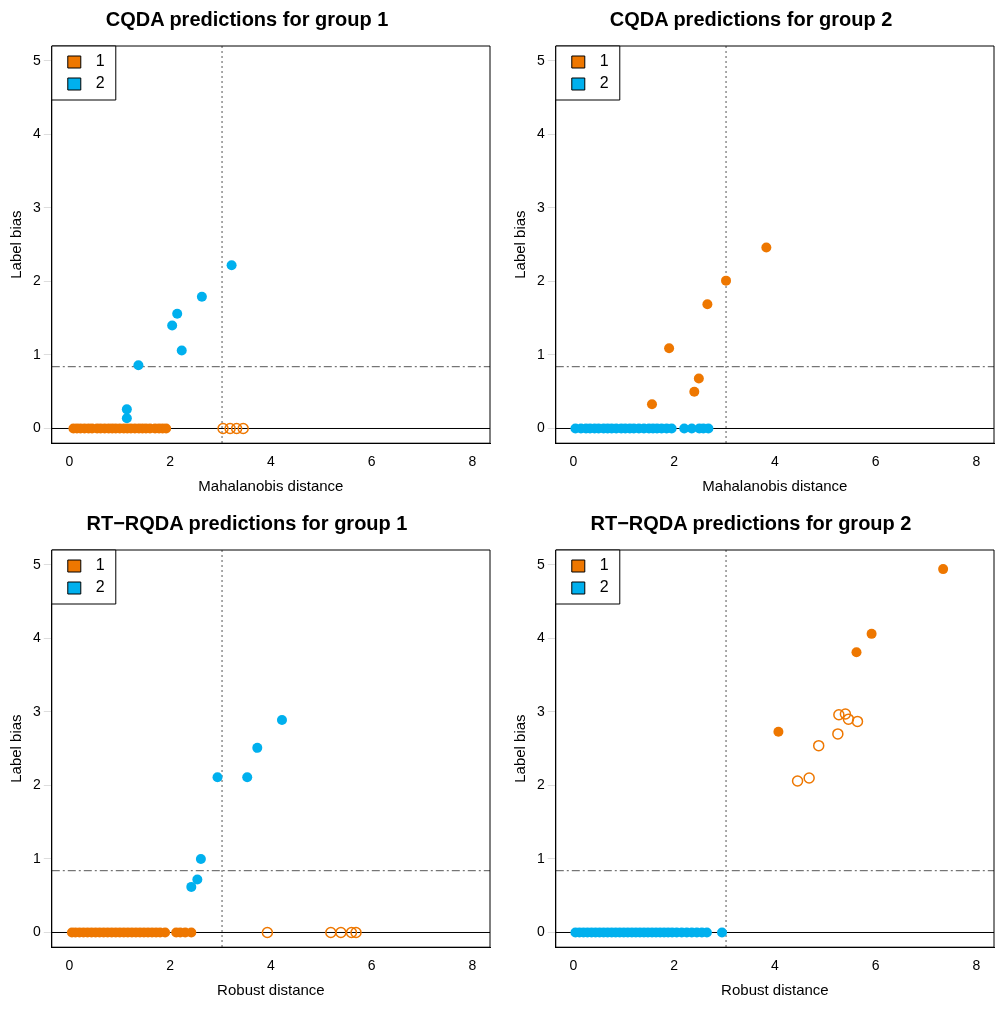 This screenshot has height=1009, width=1008. Describe the element at coordinates (247, 18) in the screenshot. I see `chart-title: CQDA predictions for group 1` at that location.